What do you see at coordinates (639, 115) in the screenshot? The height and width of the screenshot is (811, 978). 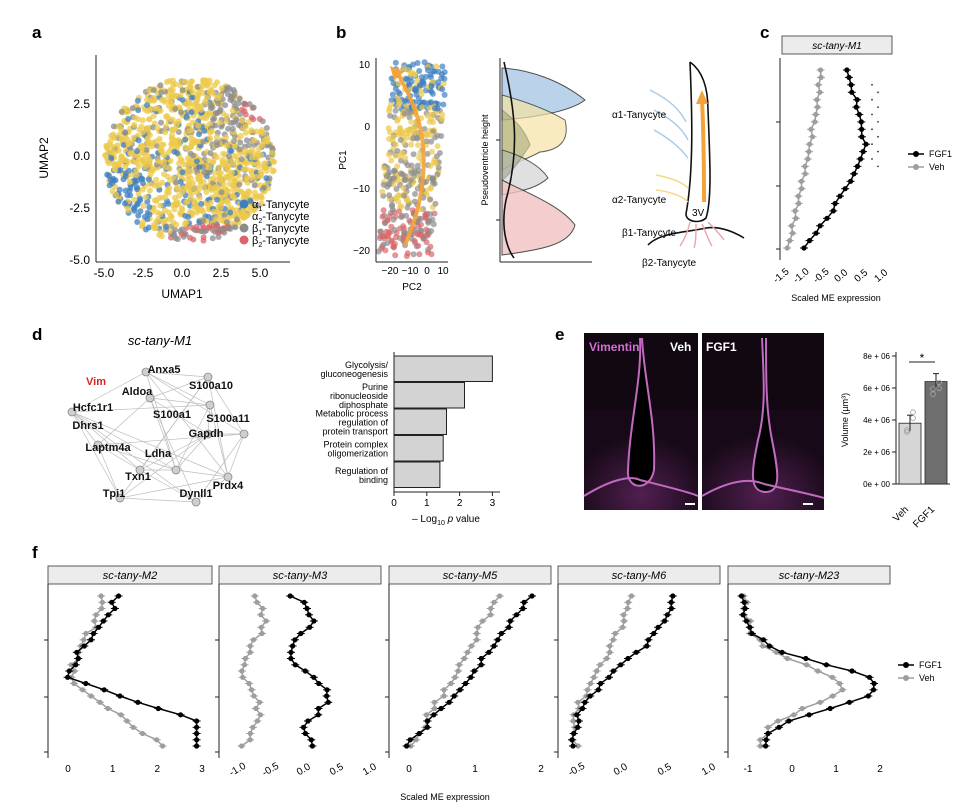 I see `schematic-label-alpha1: α1-Tanycyte` at bounding box center [639, 115].